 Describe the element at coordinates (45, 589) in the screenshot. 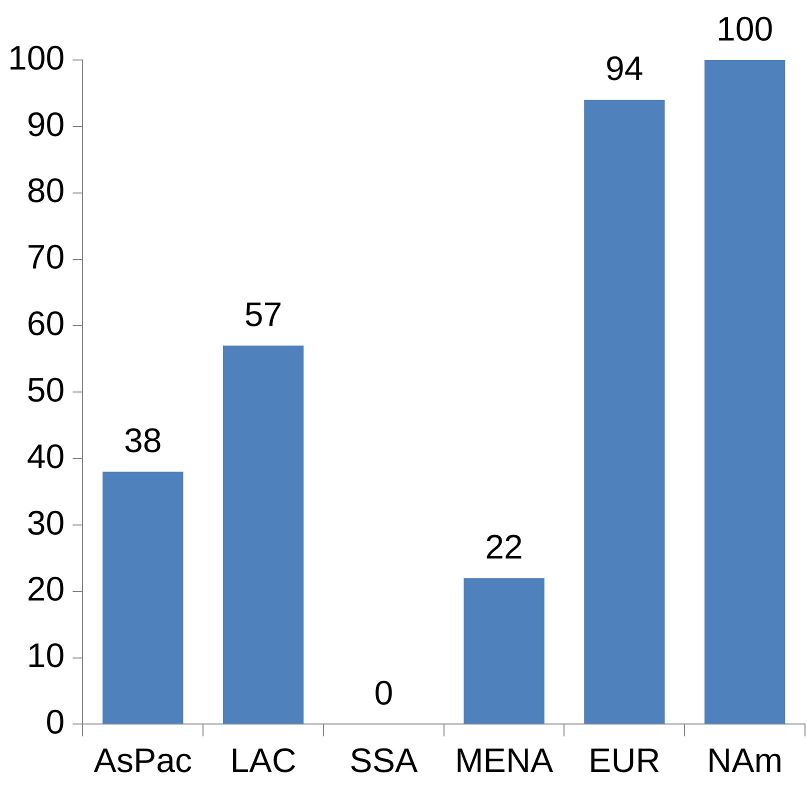

I see `y-tick-label: 20` at that location.